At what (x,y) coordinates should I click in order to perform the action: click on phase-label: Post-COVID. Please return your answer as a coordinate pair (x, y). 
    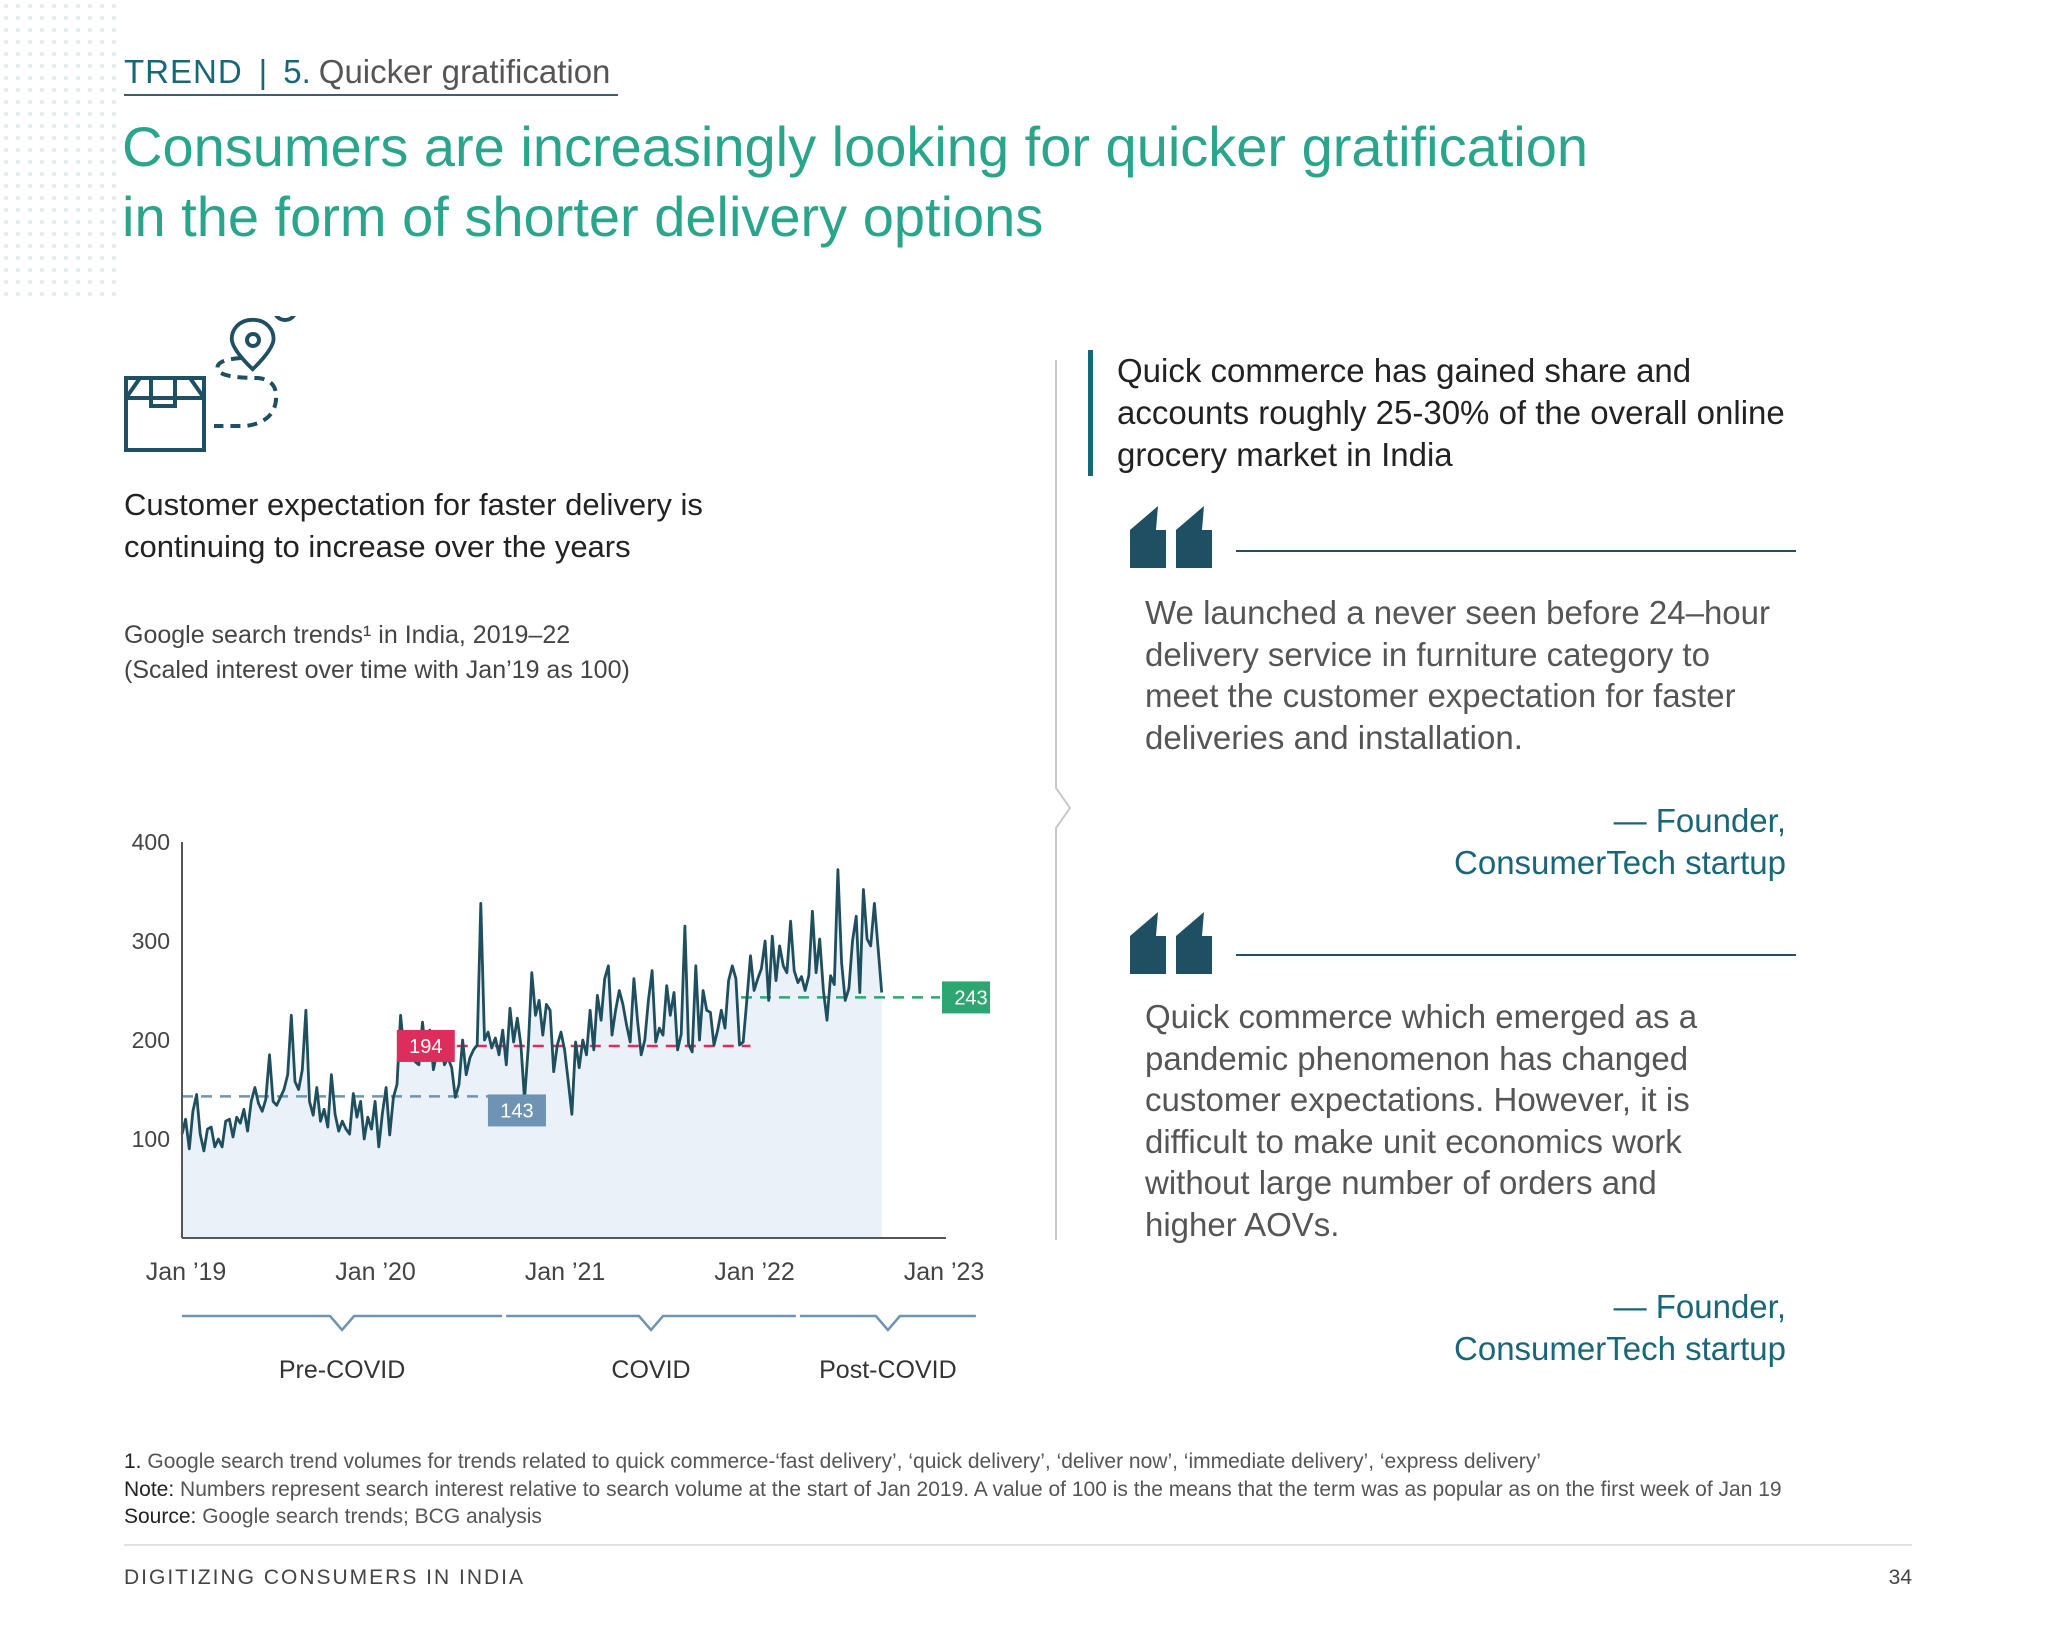
    Looking at the image, I should click on (888, 1370).